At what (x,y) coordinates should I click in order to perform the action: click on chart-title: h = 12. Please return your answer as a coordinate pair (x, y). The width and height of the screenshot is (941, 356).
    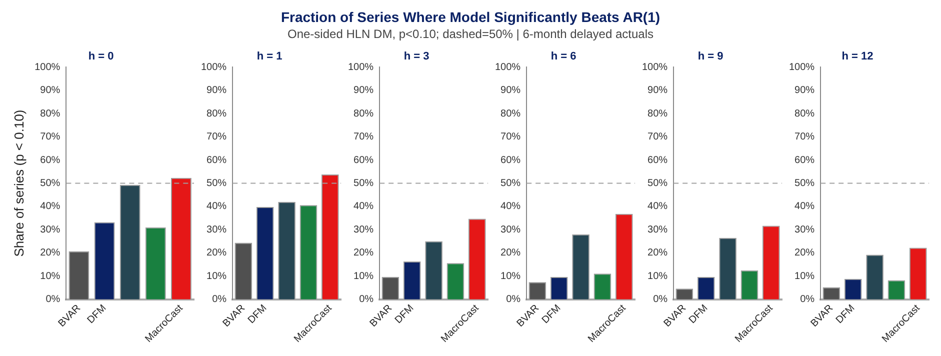
    Looking at the image, I should click on (858, 56).